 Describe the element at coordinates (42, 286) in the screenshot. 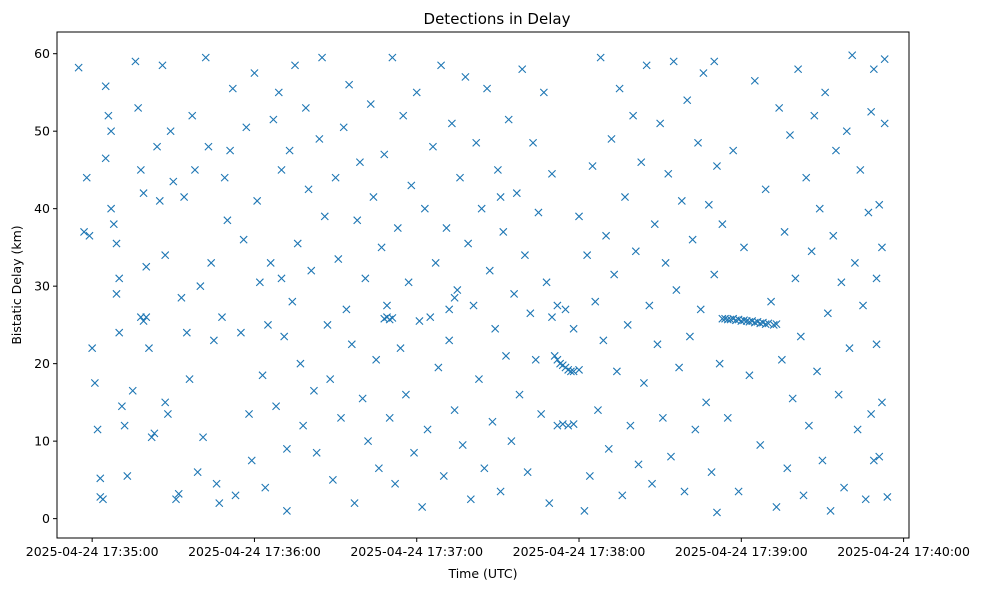

I see `y-tick-label: 30` at that location.